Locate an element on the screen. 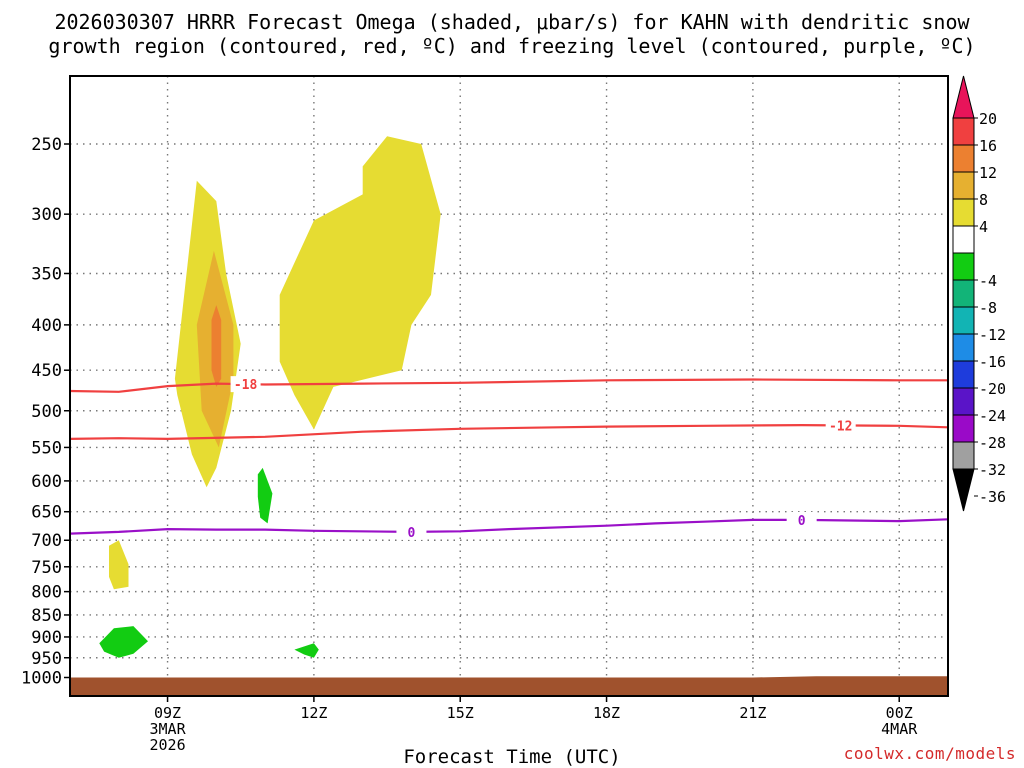 This screenshot has height=768, width=1024. colorbar-label: 20 is located at coordinates (988, 119).